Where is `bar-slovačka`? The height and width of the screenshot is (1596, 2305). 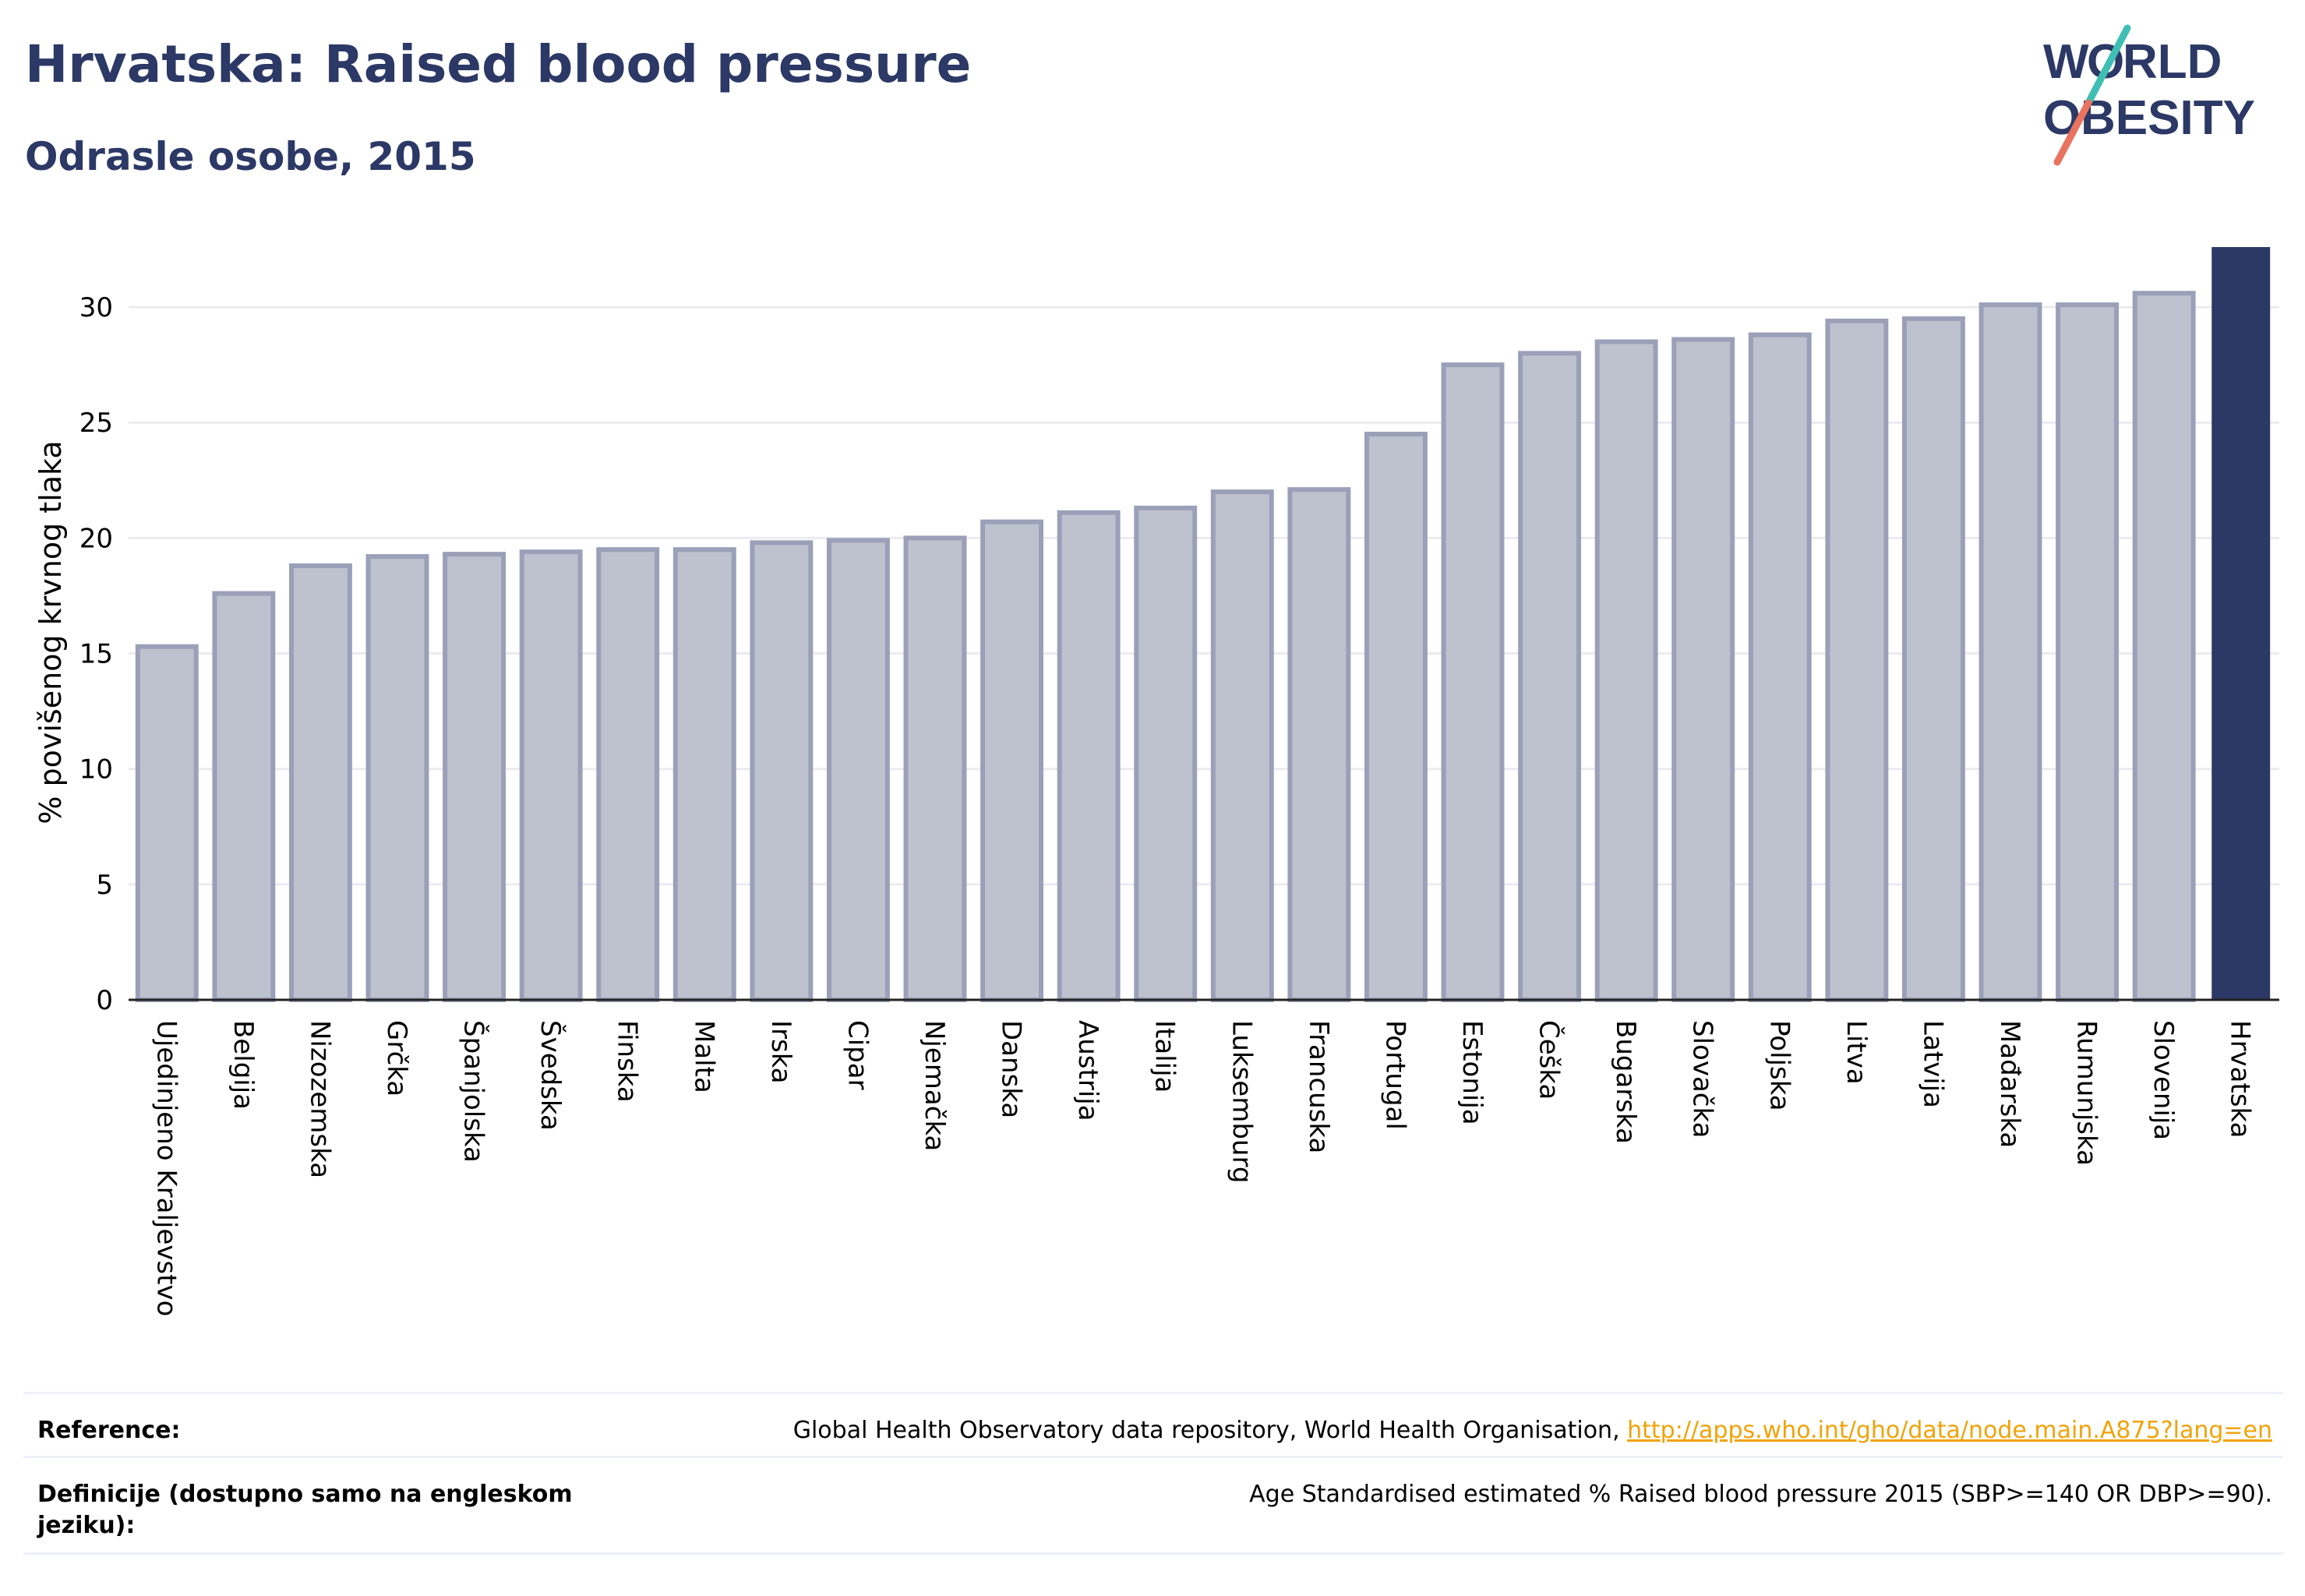 bar-slovačka is located at coordinates (1703, 669).